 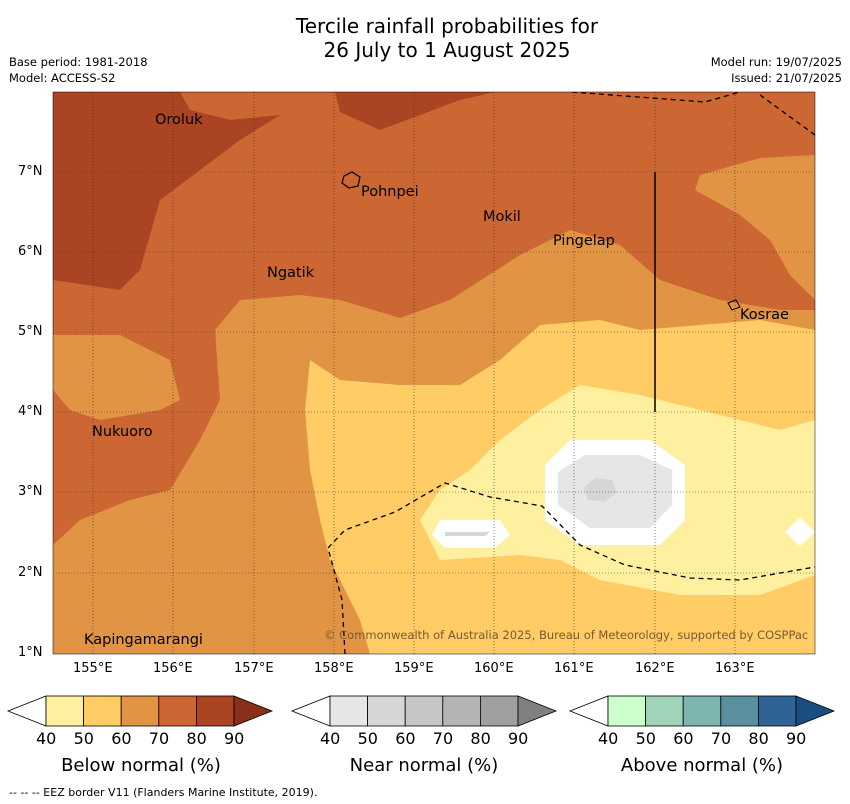 I want to click on map-title-line2: 26 July to 1 August 2025, so click(x=447, y=50).